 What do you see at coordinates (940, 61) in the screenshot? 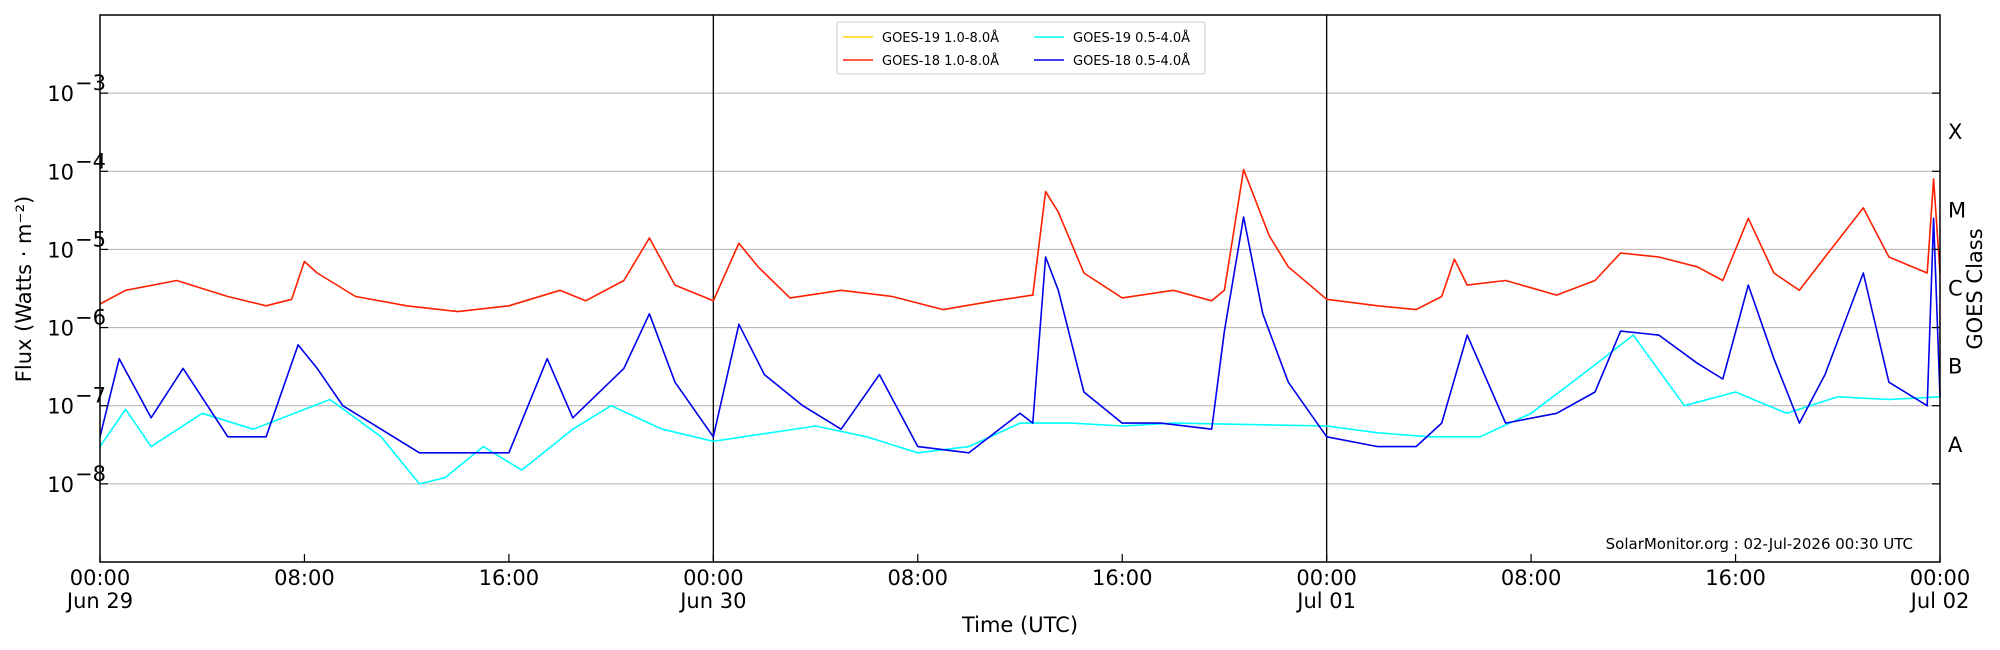
I see `legend-label-goes18-long: GOES-18 1.0-8.0Å` at bounding box center [940, 61].